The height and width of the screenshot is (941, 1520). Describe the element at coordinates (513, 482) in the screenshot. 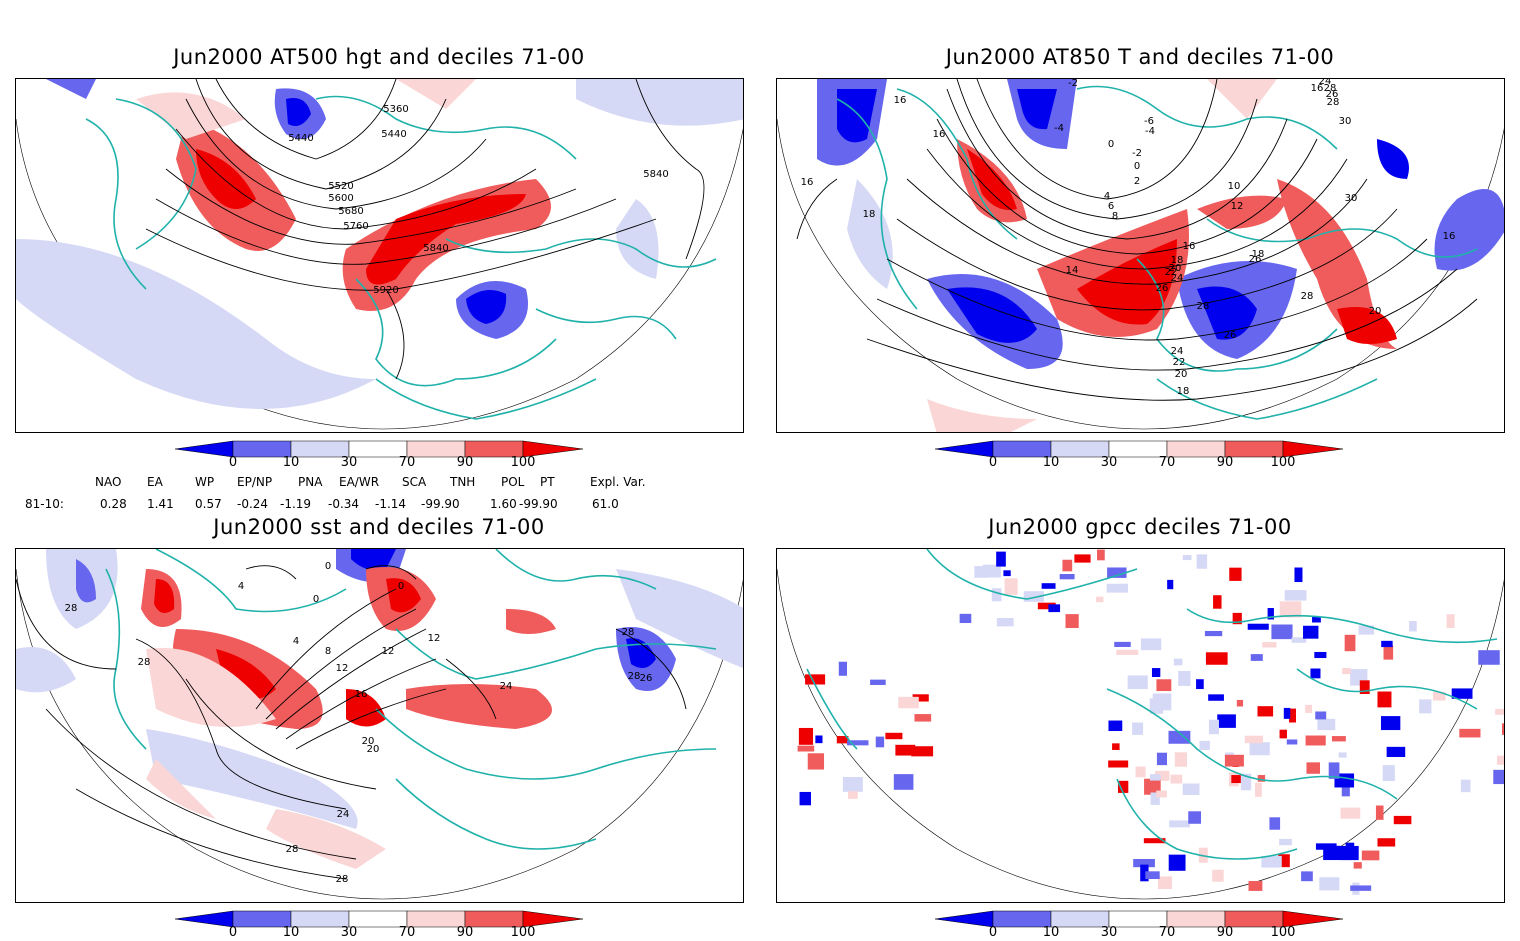

I see `index-header: POL` at that location.